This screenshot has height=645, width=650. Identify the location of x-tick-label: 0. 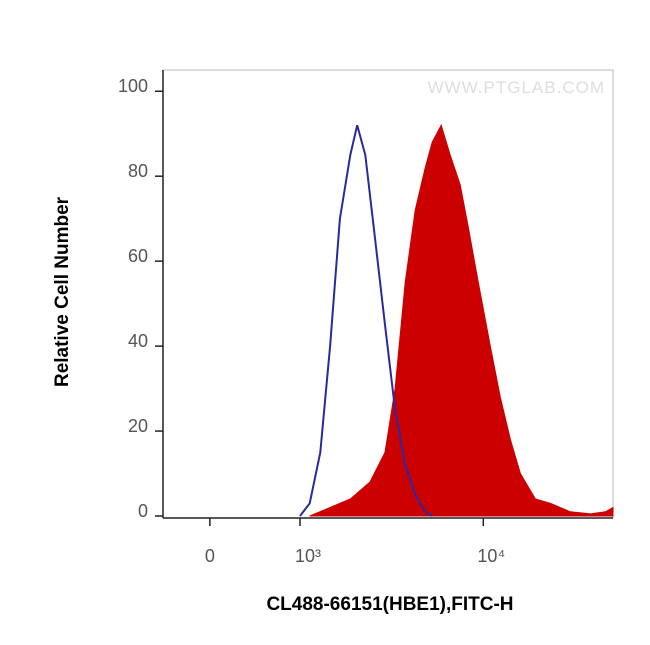
(210, 556).